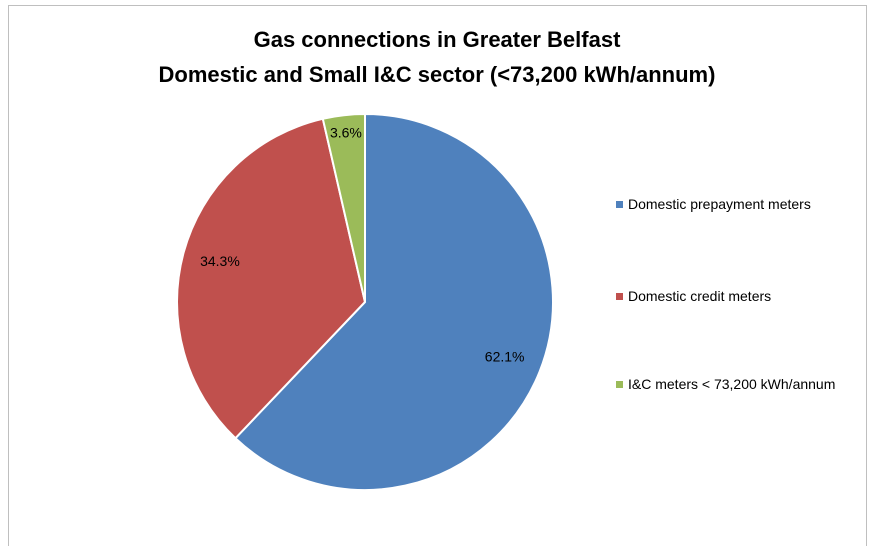 The height and width of the screenshot is (546, 875). Describe the element at coordinates (346, 133) in the screenshot. I see `data-label: 3.6%` at that location.